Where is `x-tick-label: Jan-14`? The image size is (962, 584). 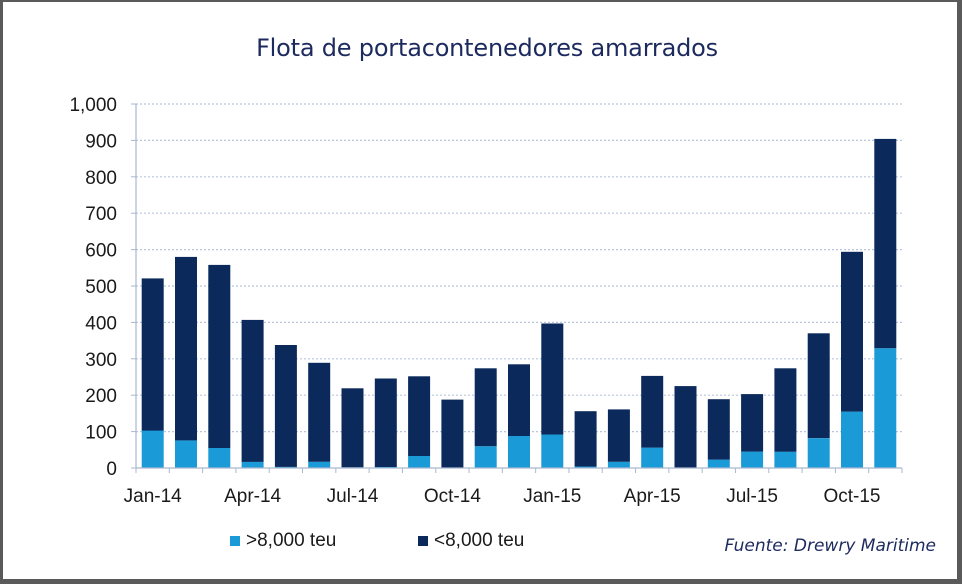
x-tick-label: Jan-14 is located at coordinates (153, 496).